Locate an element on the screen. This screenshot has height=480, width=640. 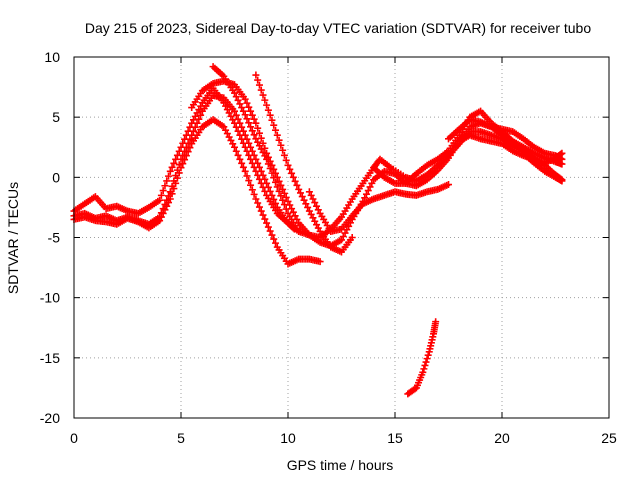
y-tick-label: 0 is located at coordinates (56, 177).